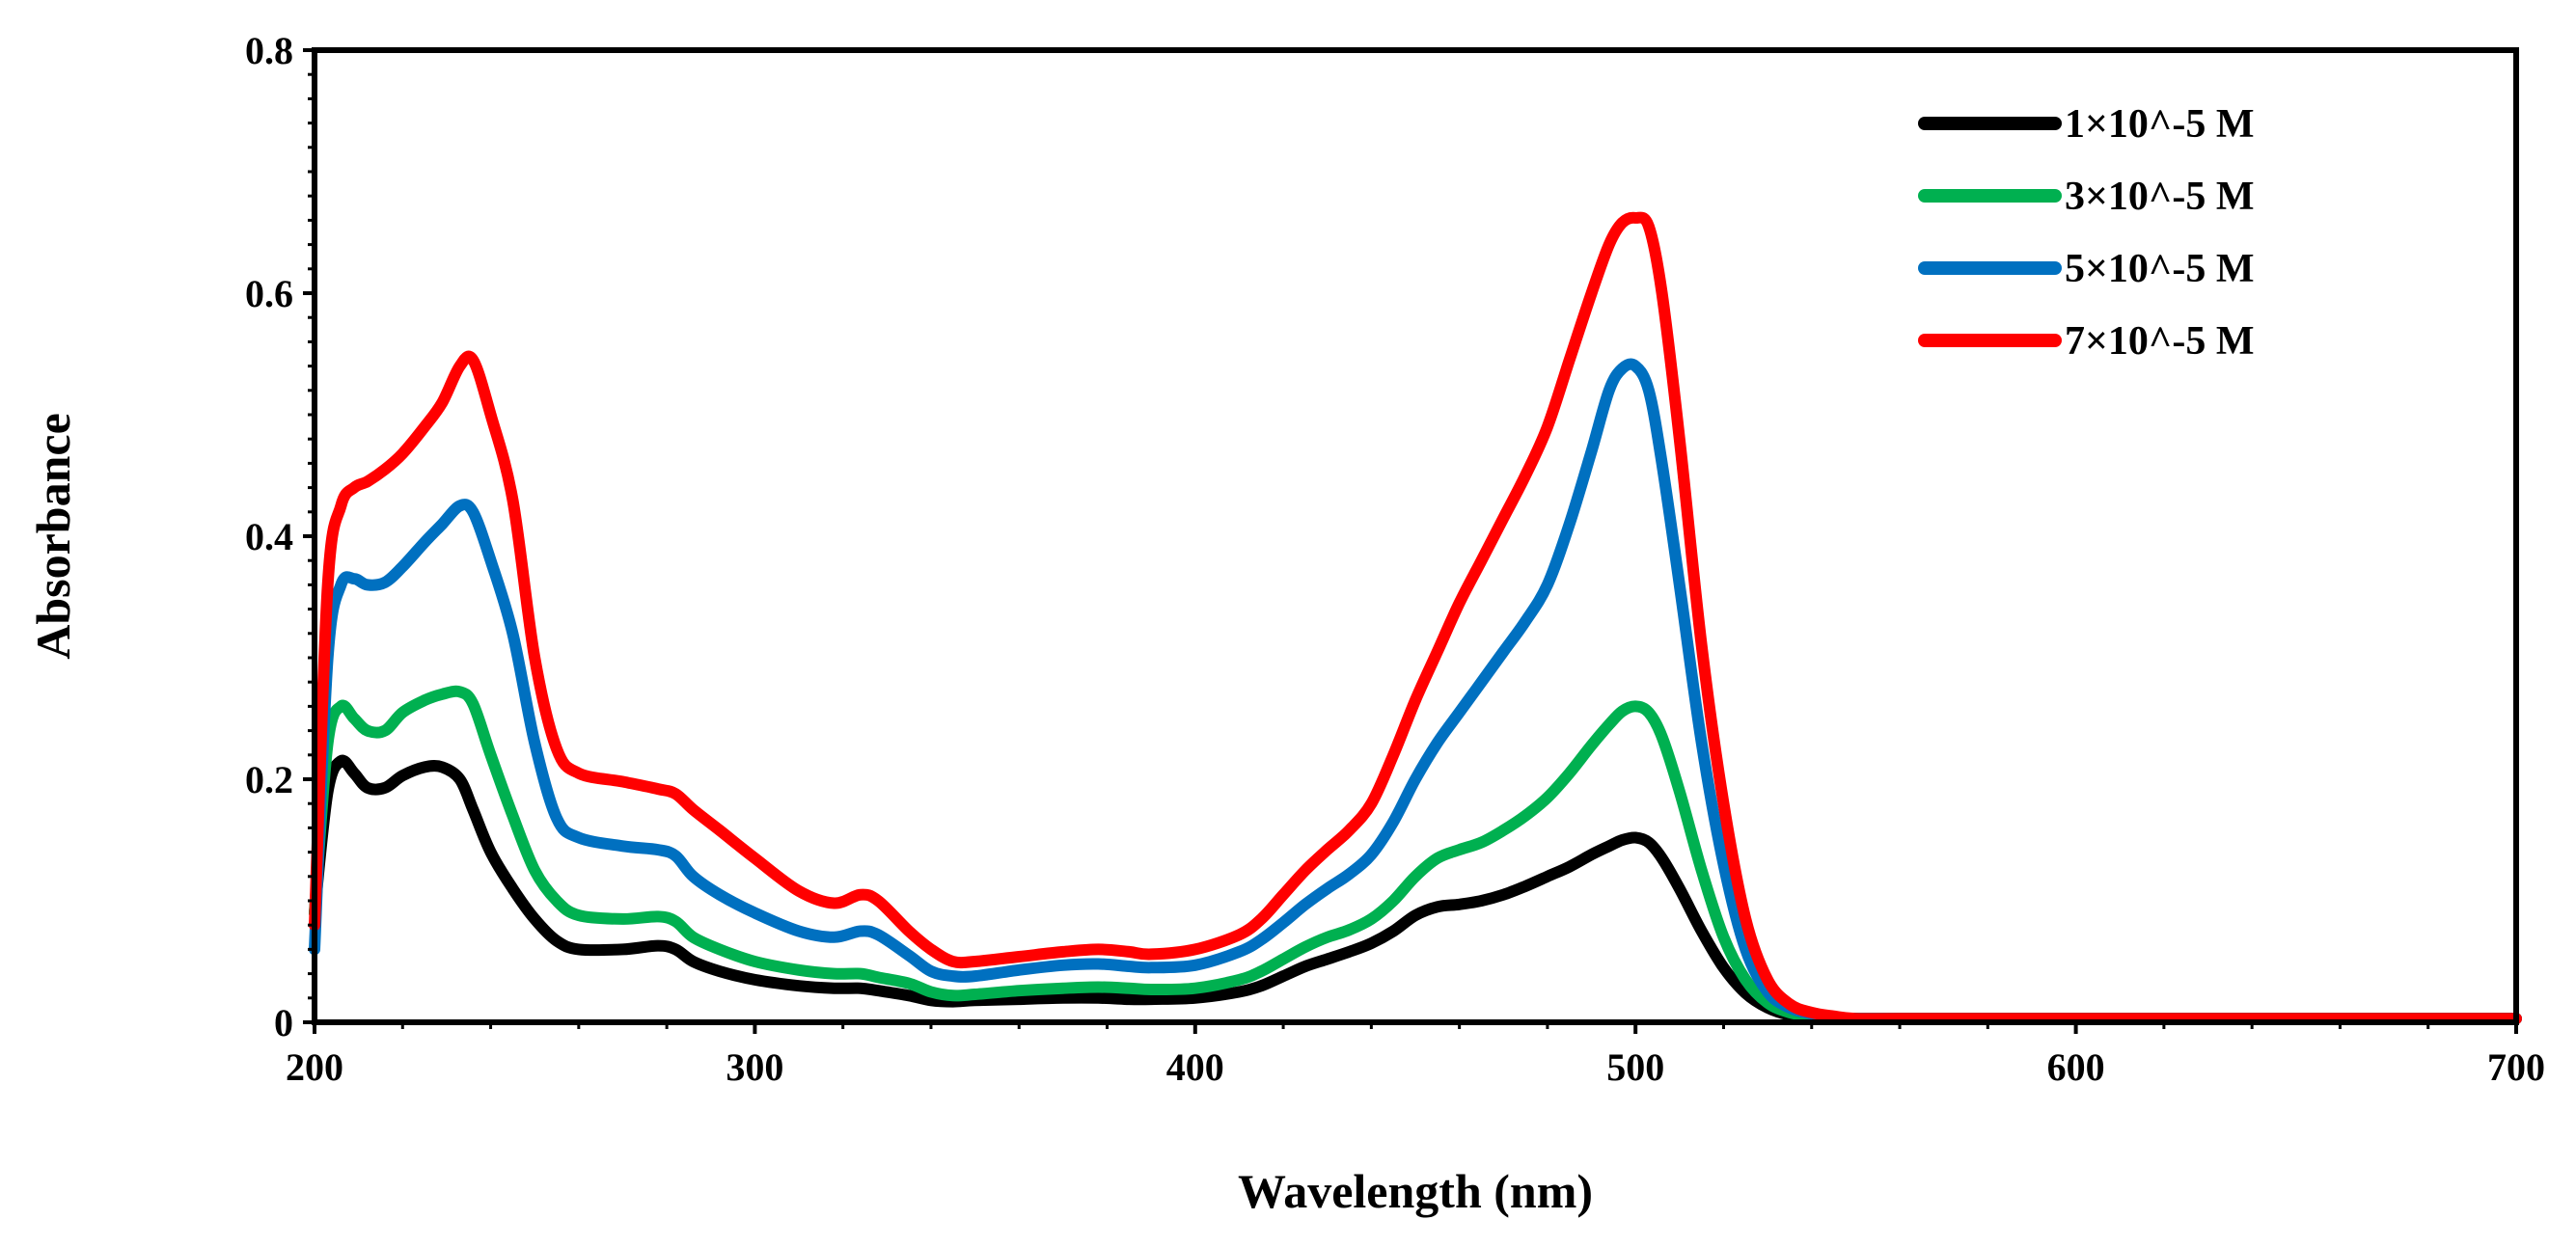  I want to click on x-tick-label: 200, so click(314, 1067).